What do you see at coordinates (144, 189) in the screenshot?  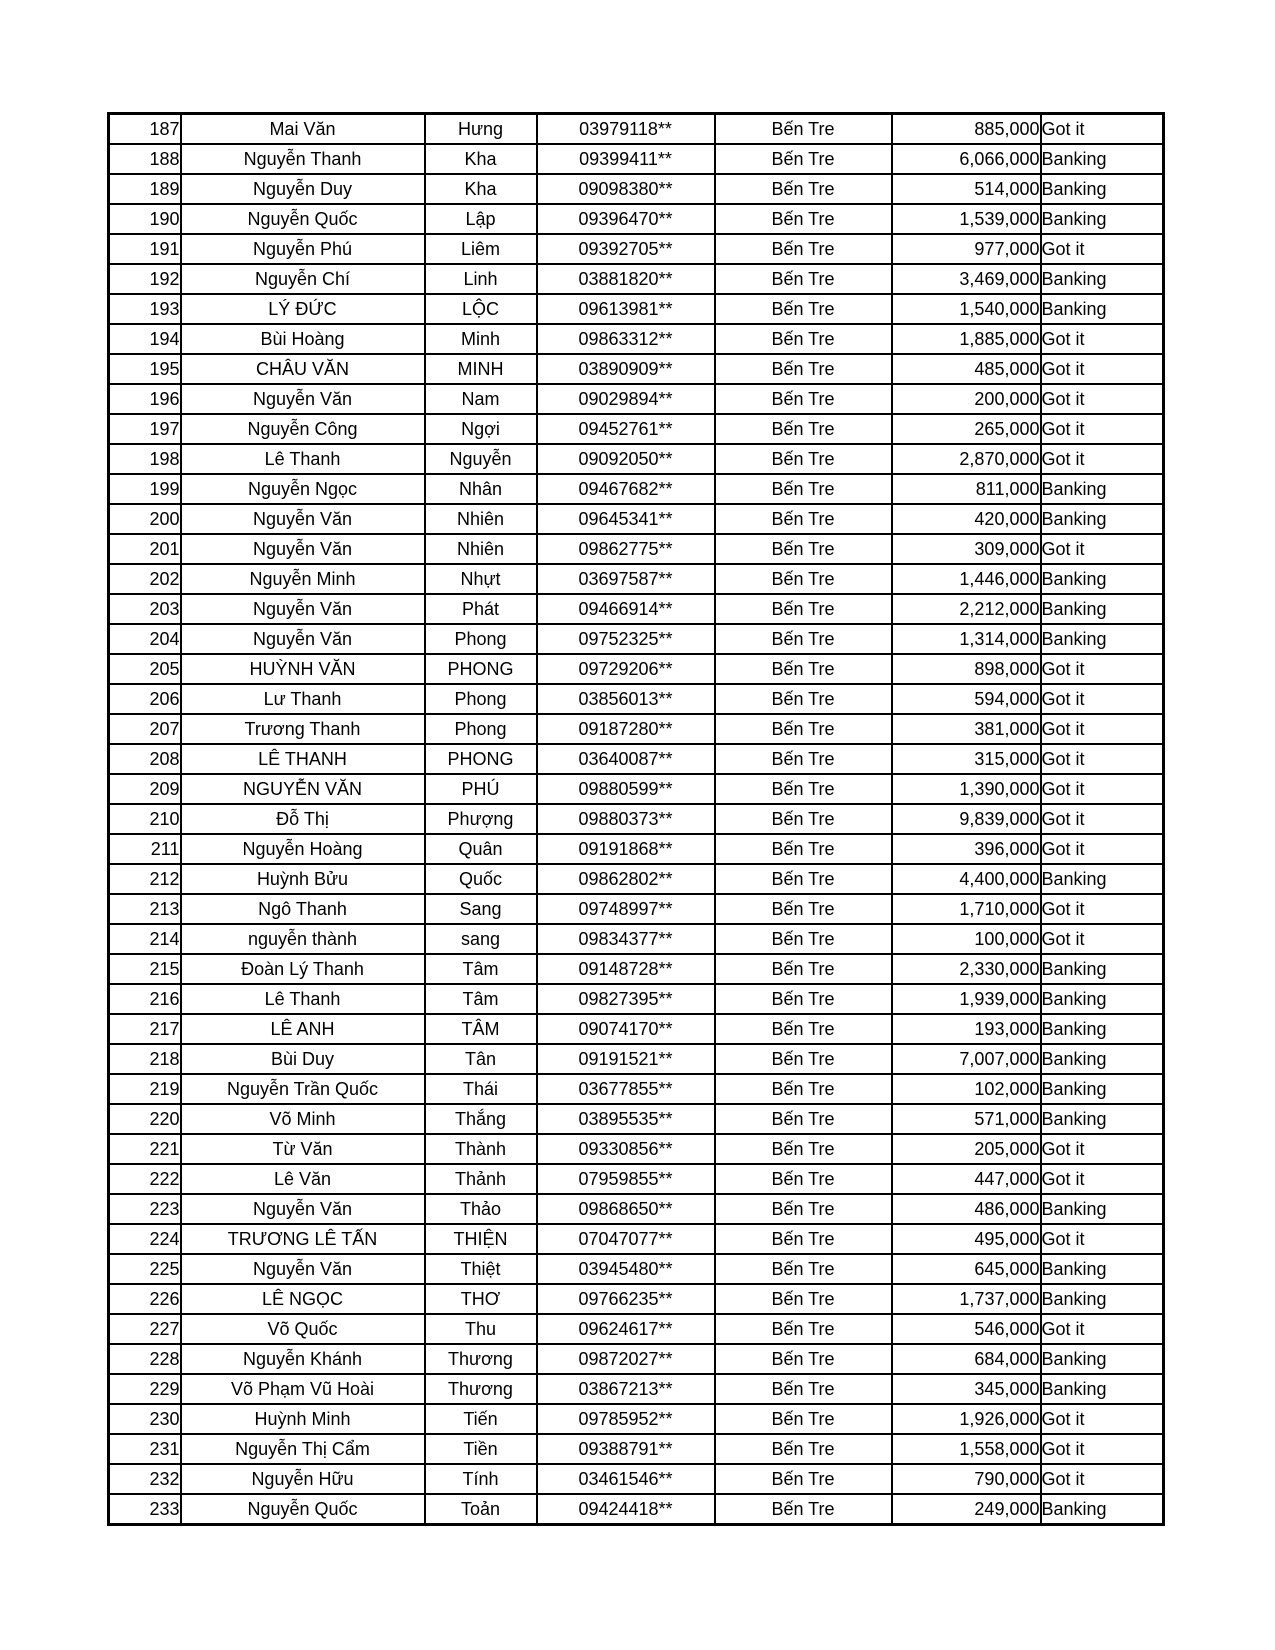 I see `cell-row-number: 189` at bounding box center [144, 189].